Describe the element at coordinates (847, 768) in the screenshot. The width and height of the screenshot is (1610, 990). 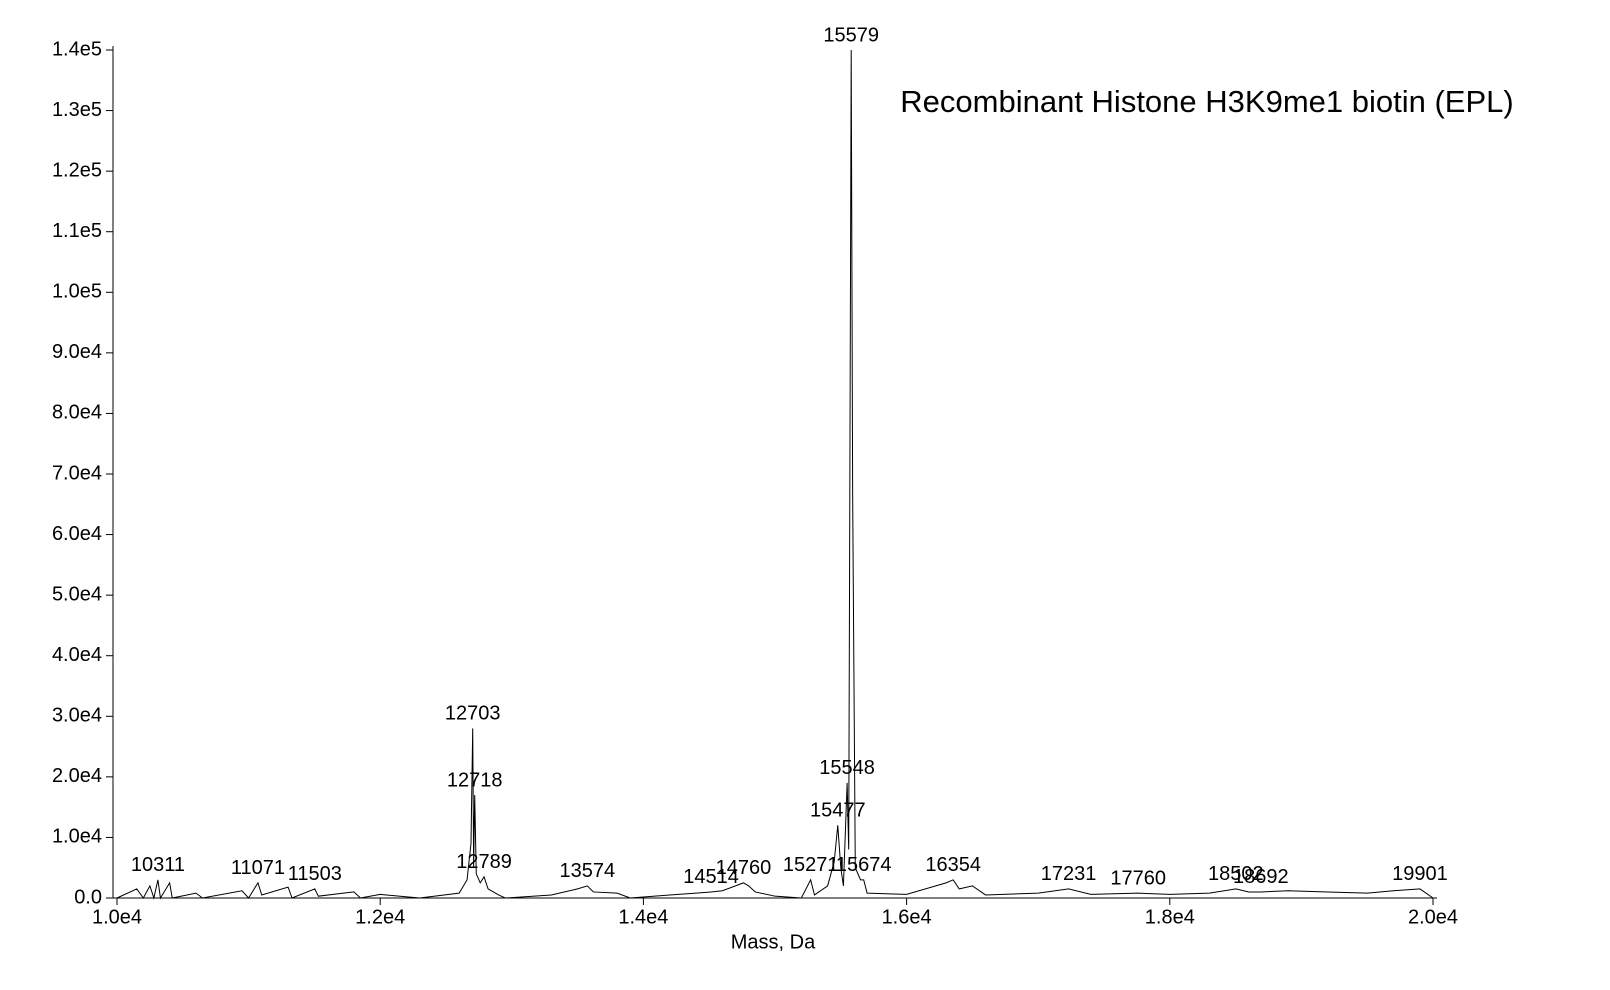
I see `peak-label: 15548` at that location.